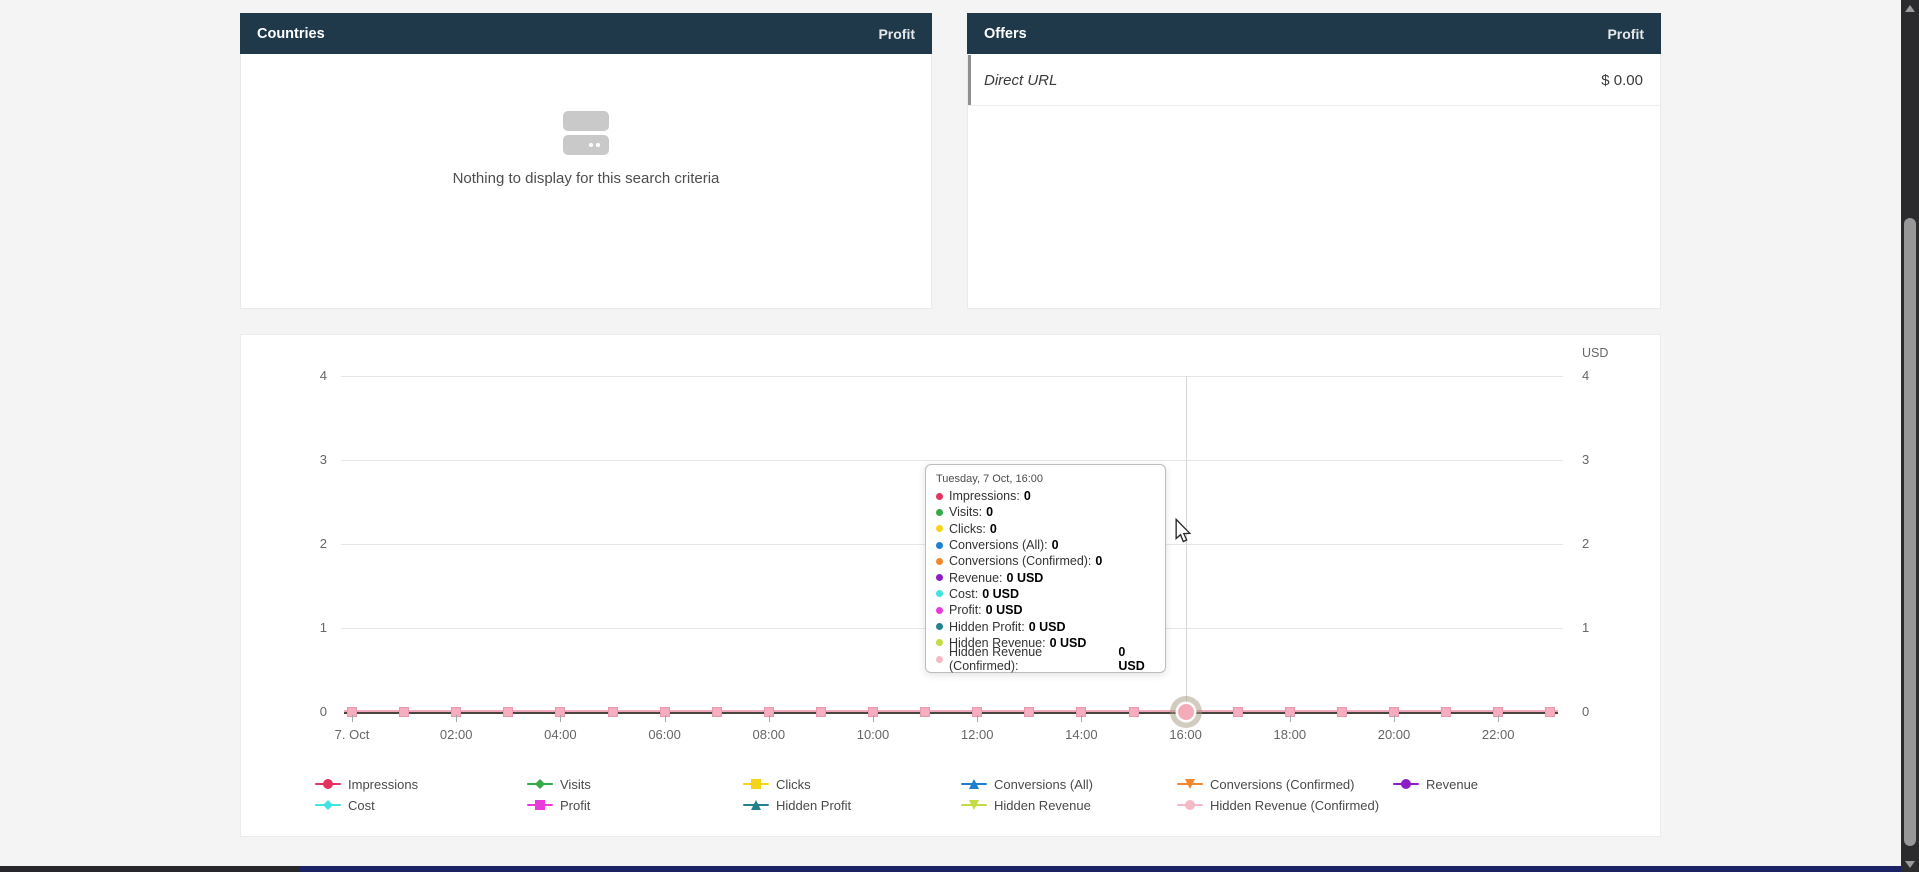 The height and width of the screenshot is (872, 1919). Describe the element at coordinates (575, 784) in the screenshot. I see `legend-item-label: Visits` at that location.